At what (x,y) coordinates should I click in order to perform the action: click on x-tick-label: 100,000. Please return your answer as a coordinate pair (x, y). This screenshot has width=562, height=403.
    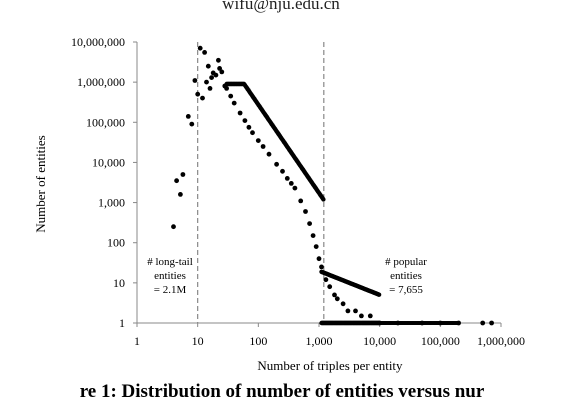
    Looking at the image, I should click on (440, 341).